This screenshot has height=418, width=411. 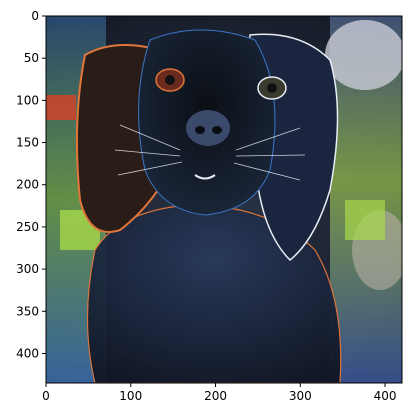 What do you see at coordinates (27, 185) in the screenshot?
I see `y-tick-label: 200` at bounding box center [27, 185].